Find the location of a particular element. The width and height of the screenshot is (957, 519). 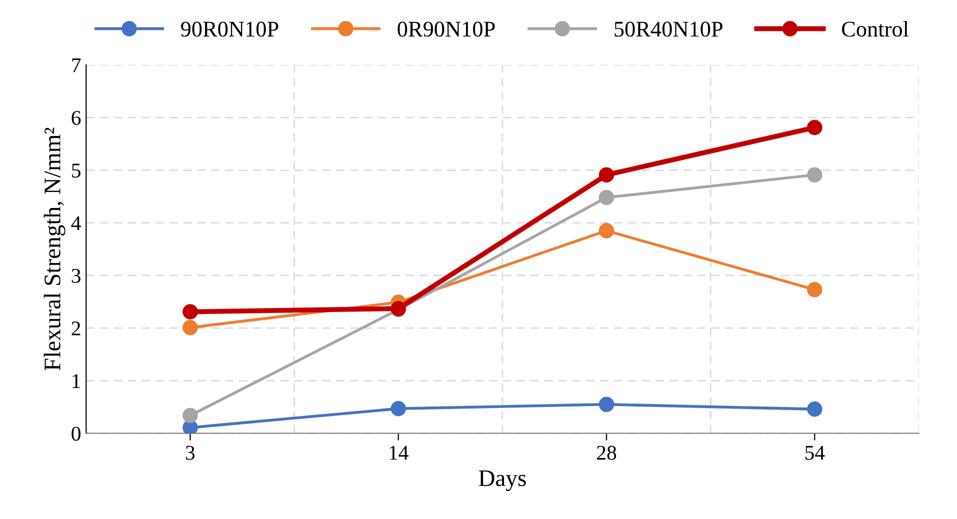

legend-label: 50R40N10P is located at coordinates (668, 29).